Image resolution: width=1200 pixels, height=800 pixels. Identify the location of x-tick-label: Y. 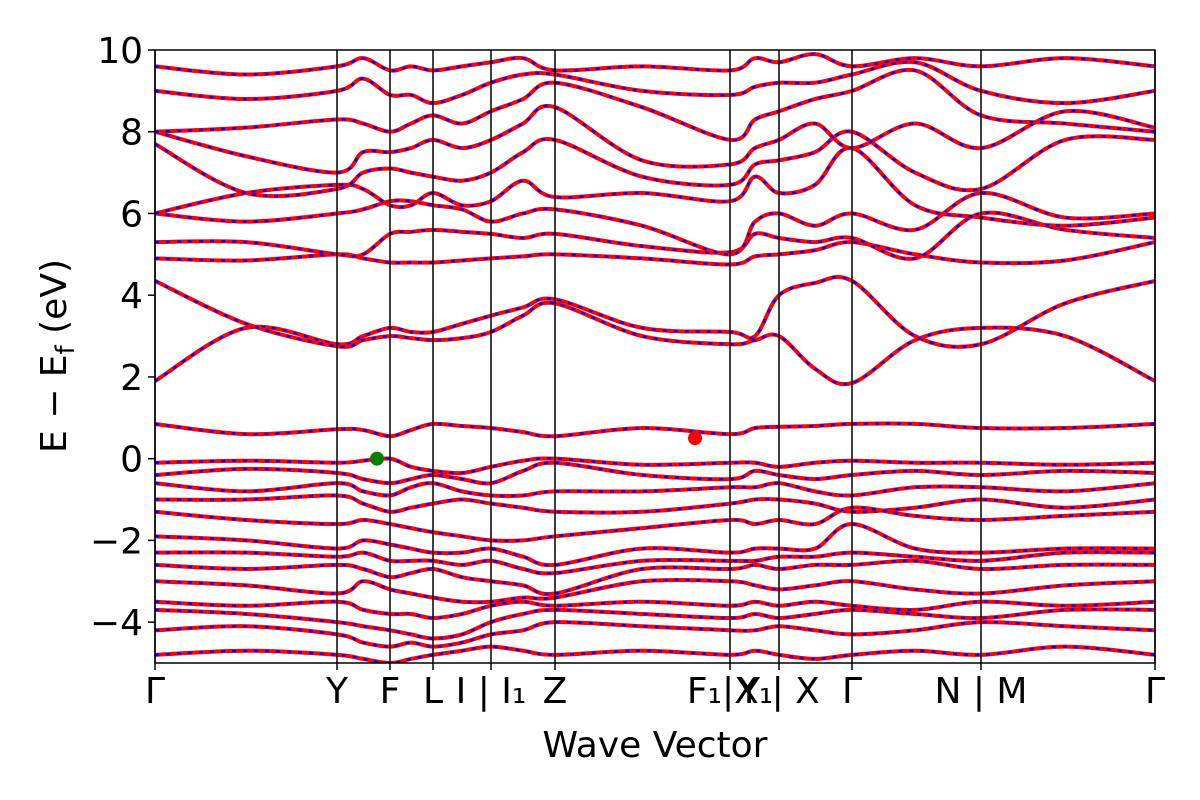
(337, 691).